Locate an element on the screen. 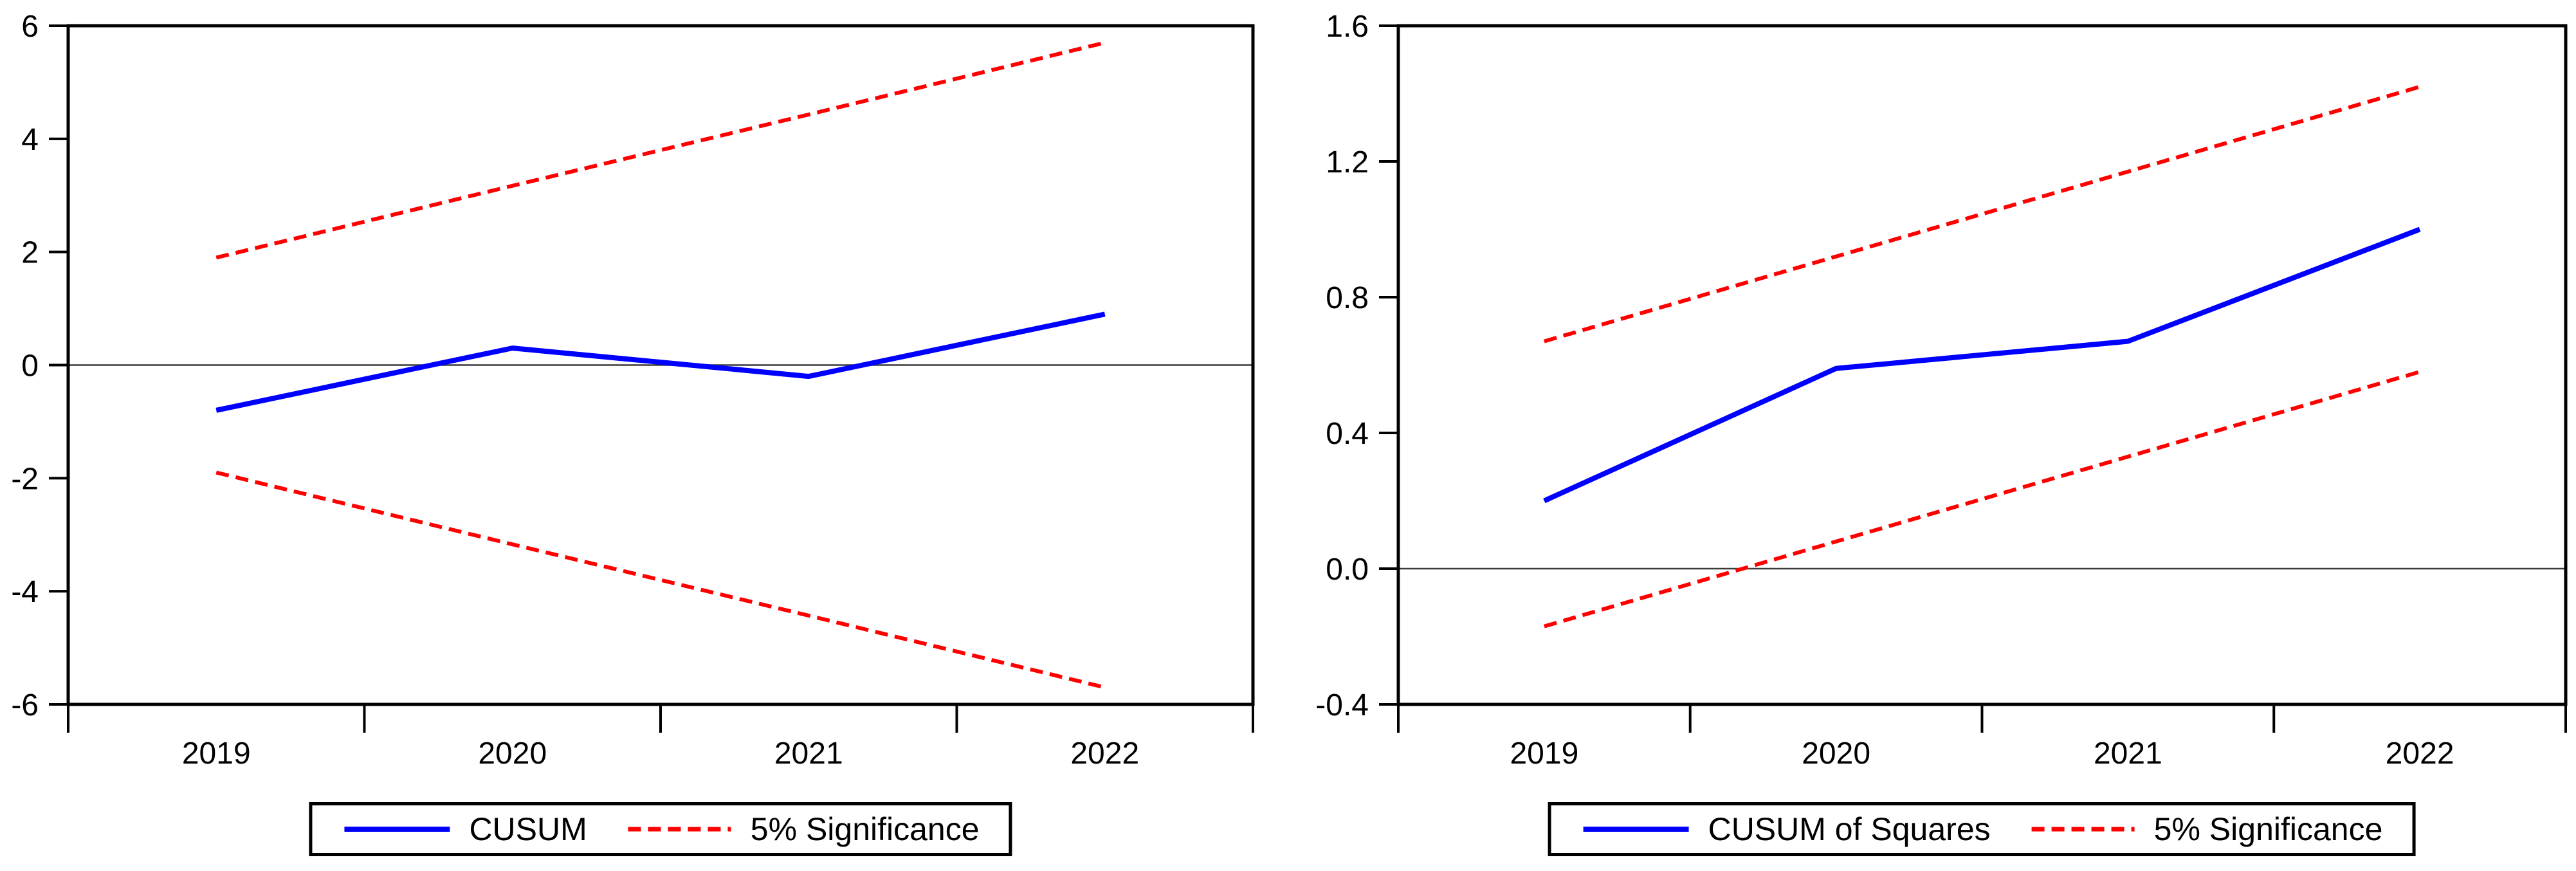  cusum-line-sample-icon is located at coordinates (397, 829).